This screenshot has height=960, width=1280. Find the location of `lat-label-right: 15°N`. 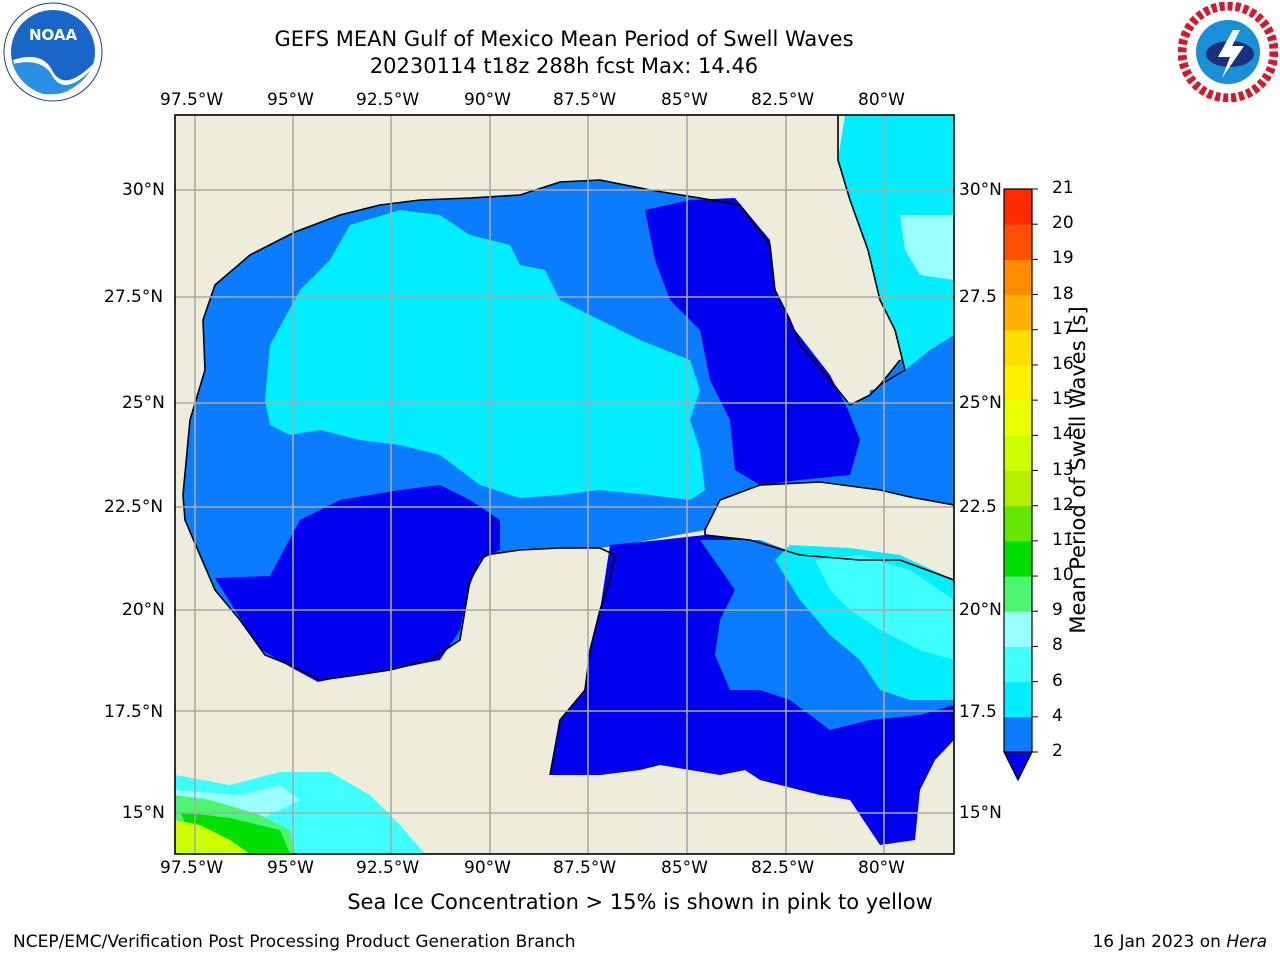

lat-label-right: 15°N is located at coordinates (980, 813).